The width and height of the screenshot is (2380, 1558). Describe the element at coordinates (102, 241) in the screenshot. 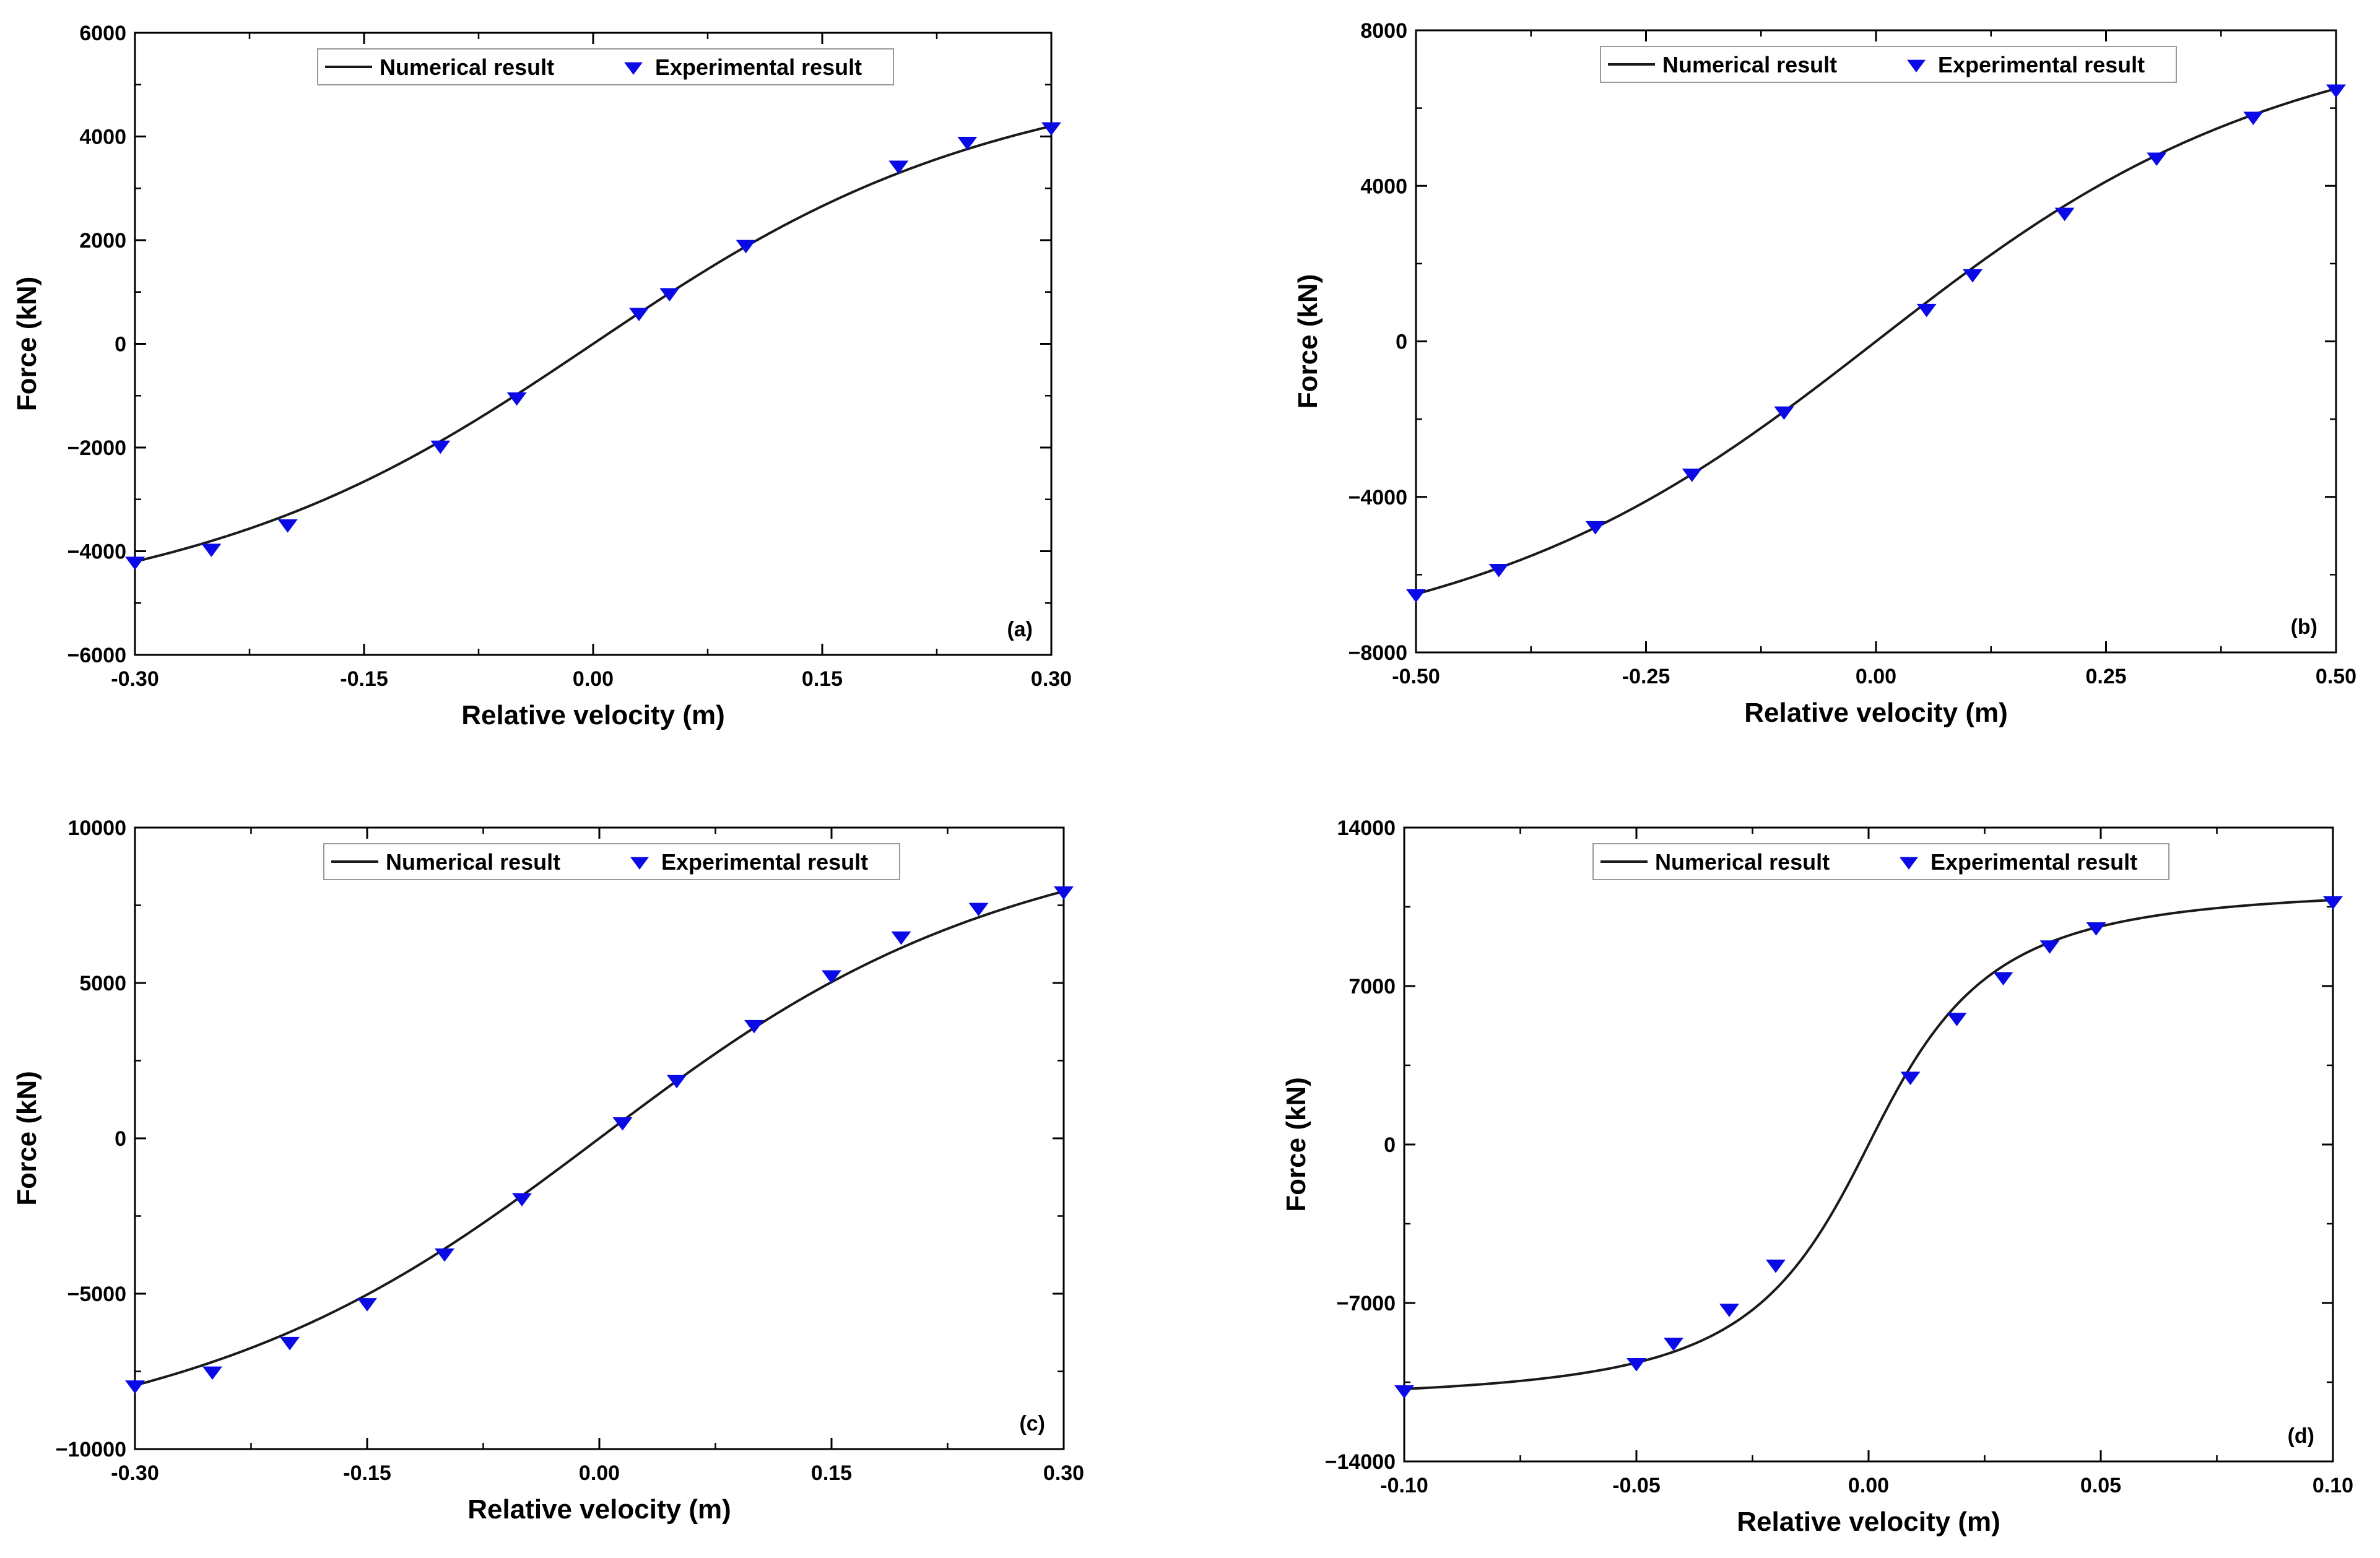

I see `y-tick-label: 2000` at that location.